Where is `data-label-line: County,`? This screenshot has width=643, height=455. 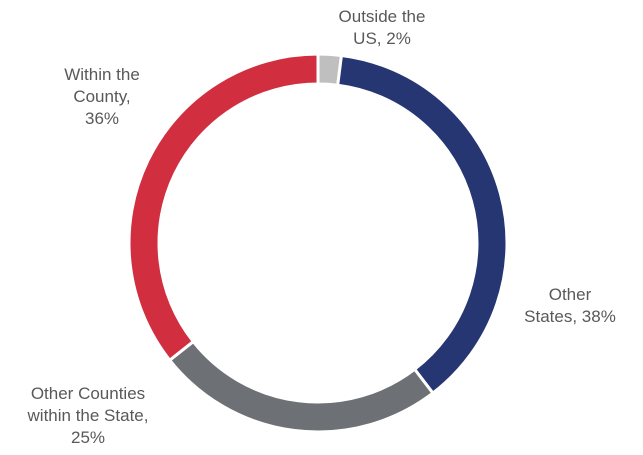 data-label-line: County, is located at coordinates (101, 96).